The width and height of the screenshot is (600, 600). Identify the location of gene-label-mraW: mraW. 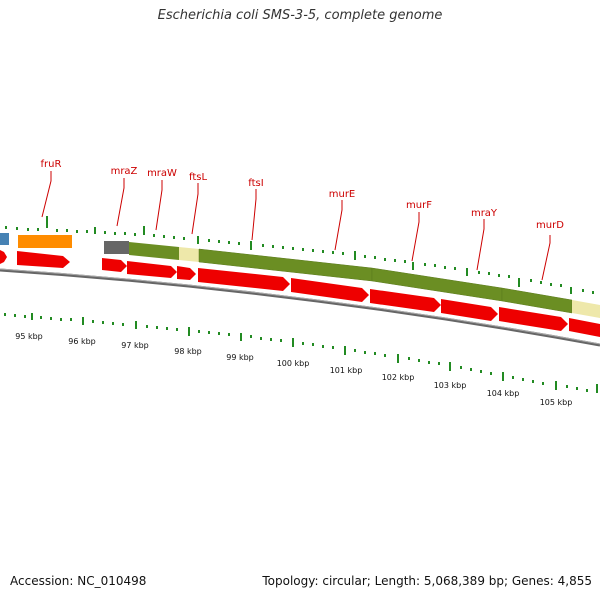
(162, 173).